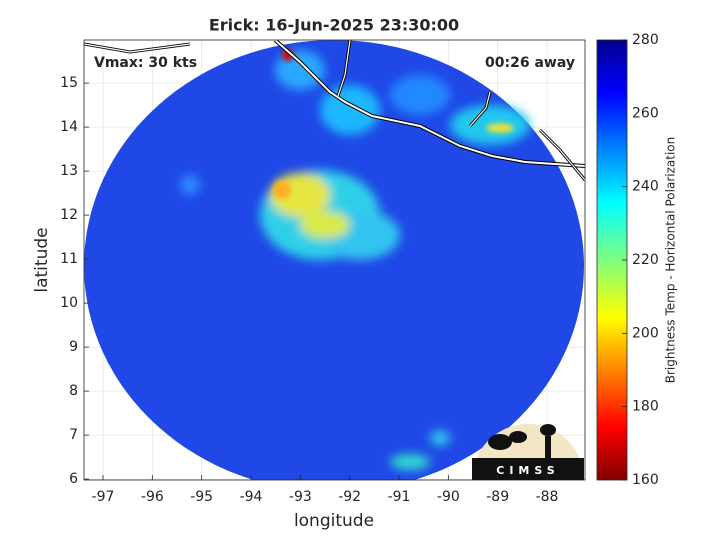  What do you see at coordinates (152, 497) in the screenshot?
I see `x-tick-label: -96` at bounding box center [152, 497].